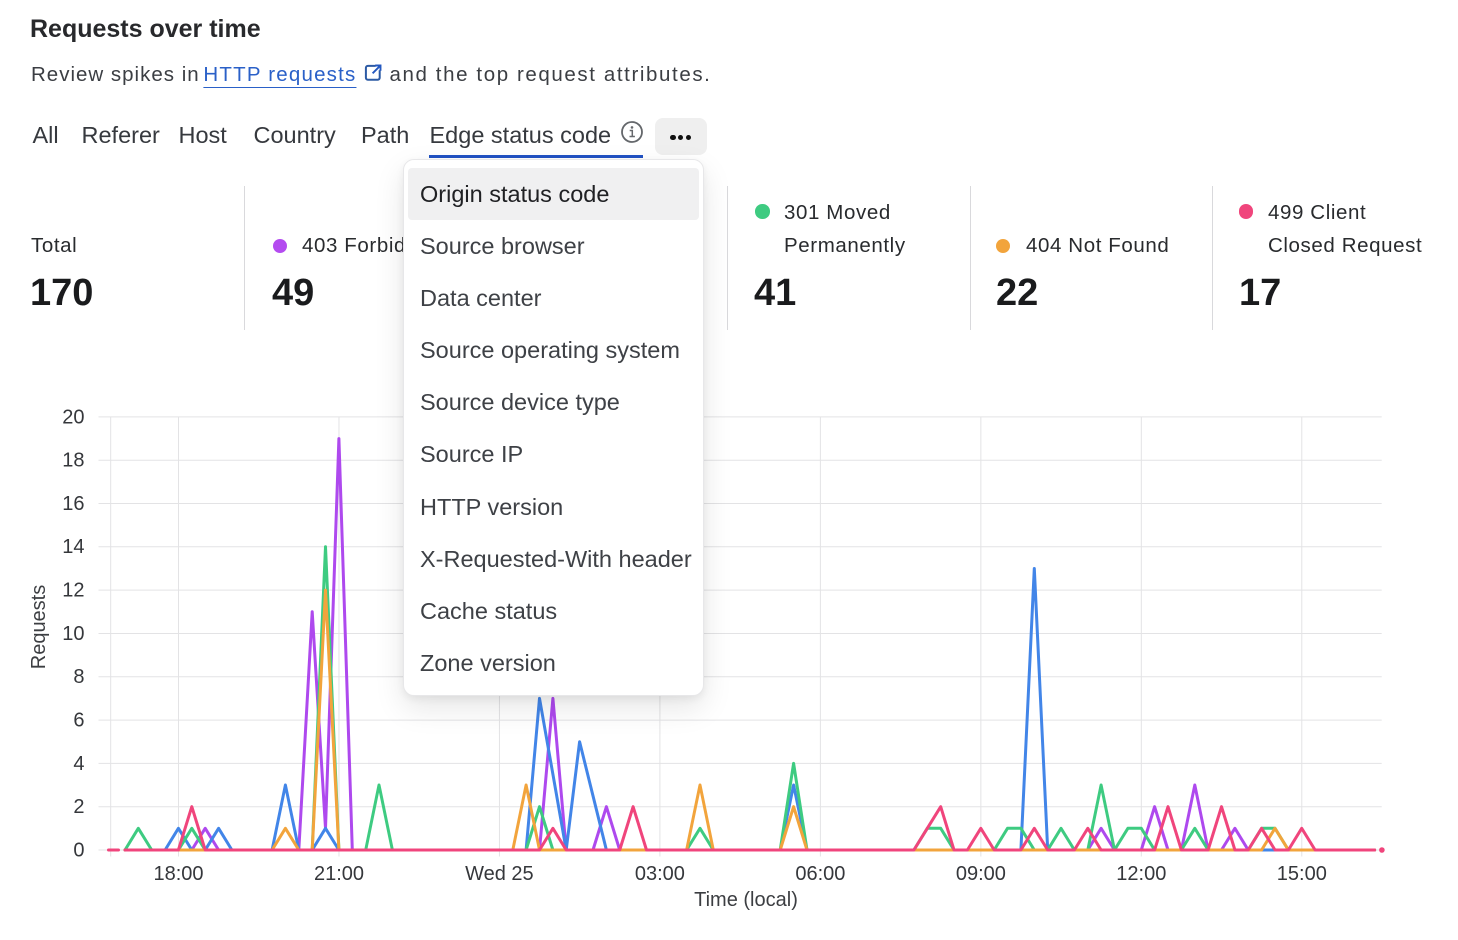  Describe the element at coordinates (73, 417) in the screenshot. I see `svg-text: 20` at that location.